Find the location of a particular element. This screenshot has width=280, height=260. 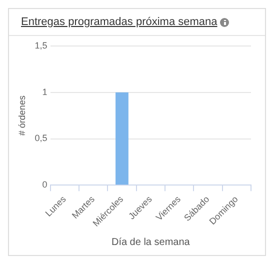

y-axis-title: # órdenes is located at coordinates (21, 115).